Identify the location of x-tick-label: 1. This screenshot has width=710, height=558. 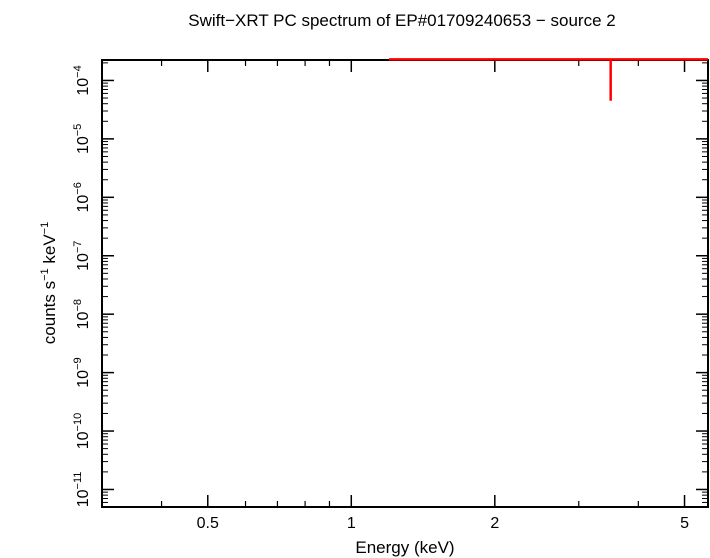
(351, 523).